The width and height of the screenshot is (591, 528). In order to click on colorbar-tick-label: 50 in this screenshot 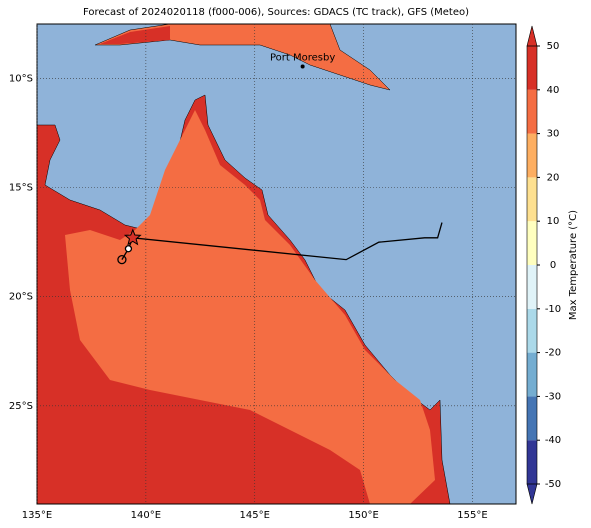, I will do `click(553, 46)`.